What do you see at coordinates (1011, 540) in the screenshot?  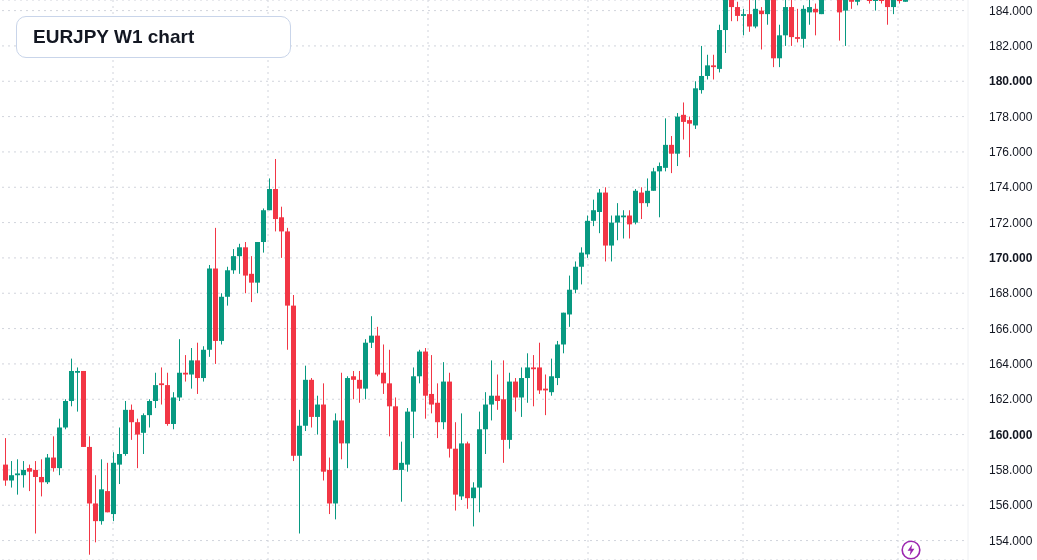 I see `y-tick-label: 154.000` at bounding box center [1011, 540].